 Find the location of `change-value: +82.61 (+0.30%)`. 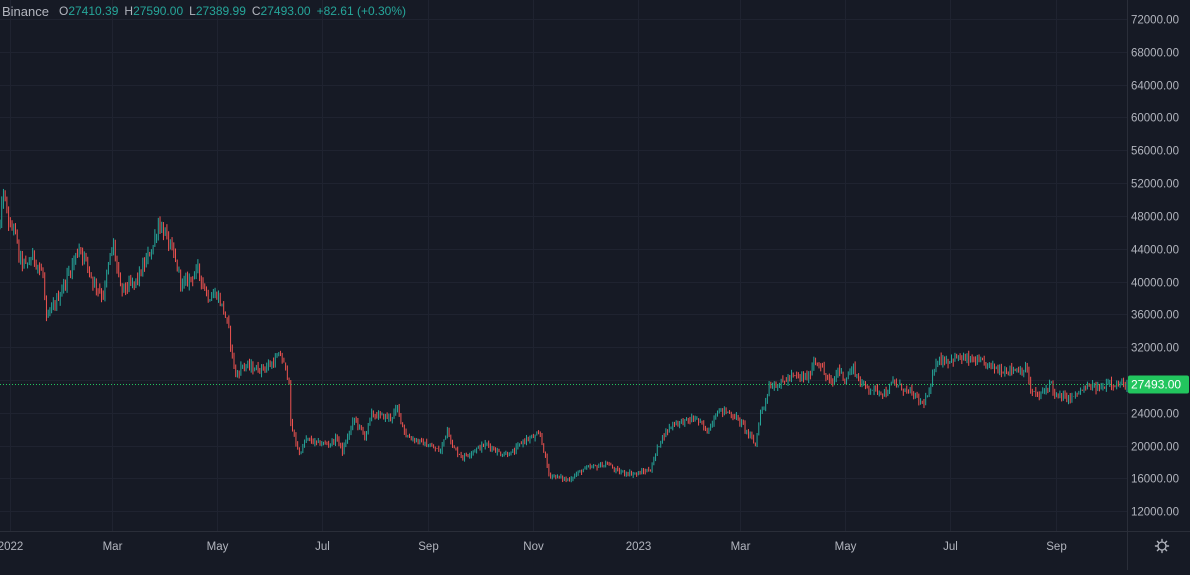

change-value: +82.61 (+0.30%) is located at coordinates (361, 11).